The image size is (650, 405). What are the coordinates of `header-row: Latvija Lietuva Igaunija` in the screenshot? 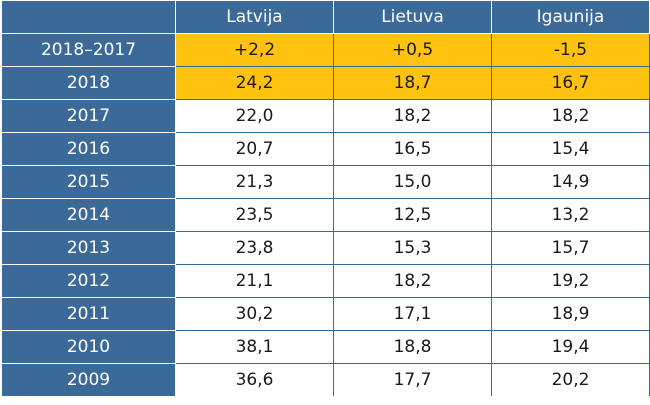 It's located at (325, 17).